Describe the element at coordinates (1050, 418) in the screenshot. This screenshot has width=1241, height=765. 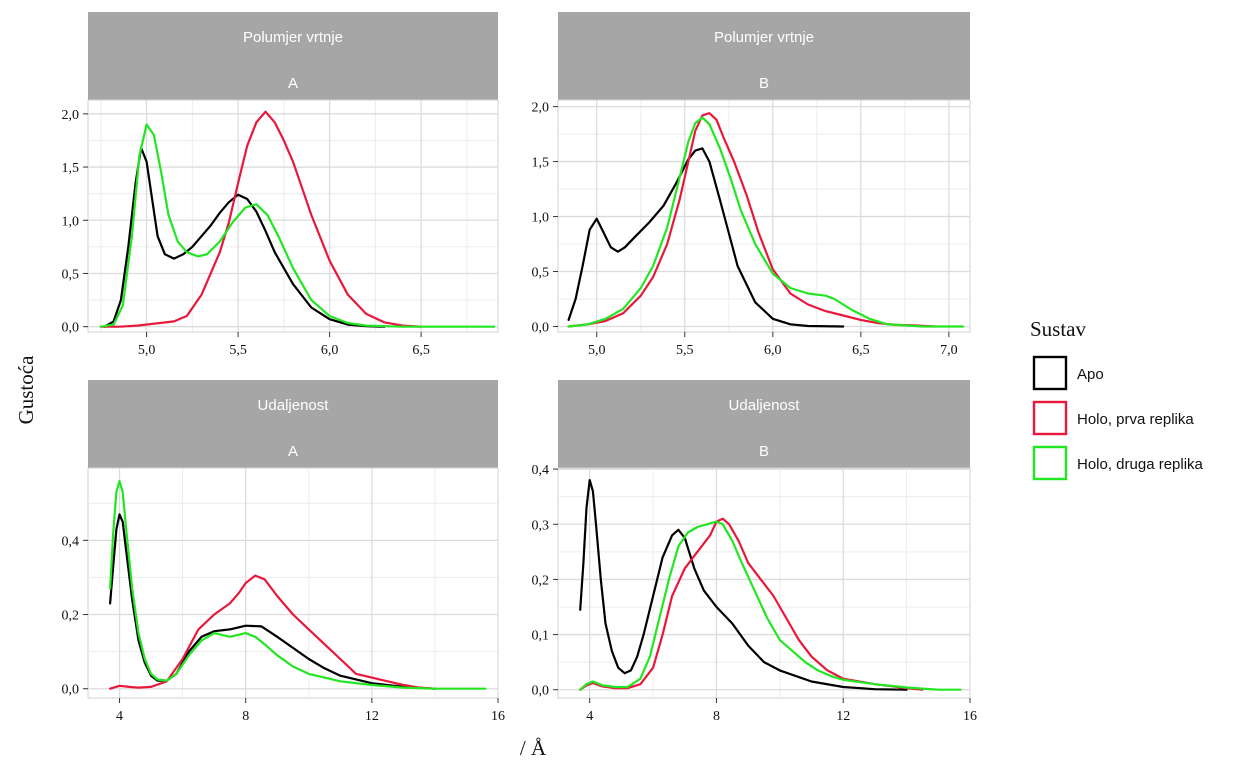
I see `legend-key-holo-prva-replika` at that location.